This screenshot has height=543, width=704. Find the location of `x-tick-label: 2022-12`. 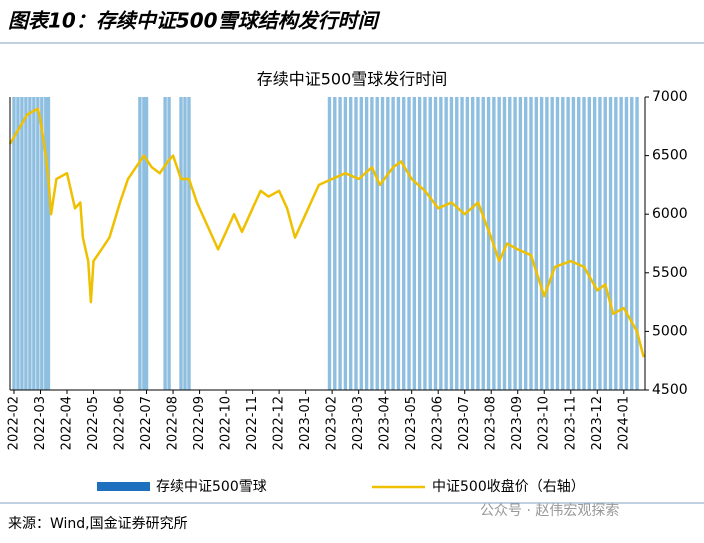

x-tick-label: 2022-12 is located at coordinates (279, 423).